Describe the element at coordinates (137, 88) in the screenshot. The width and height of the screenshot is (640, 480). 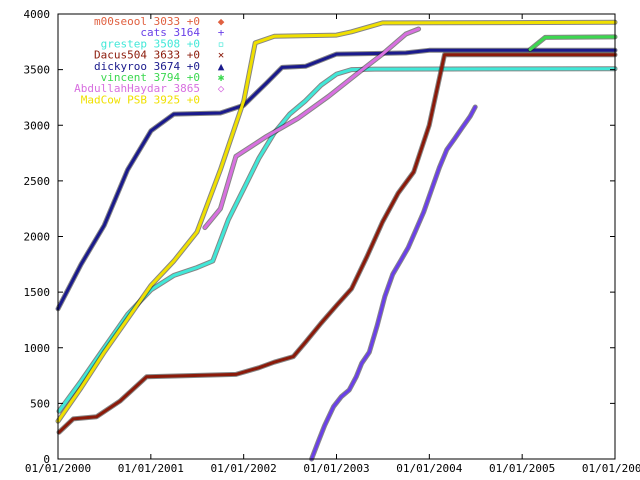
I see `legend-entry-label: AbdullahHaydar 3865` at that location.